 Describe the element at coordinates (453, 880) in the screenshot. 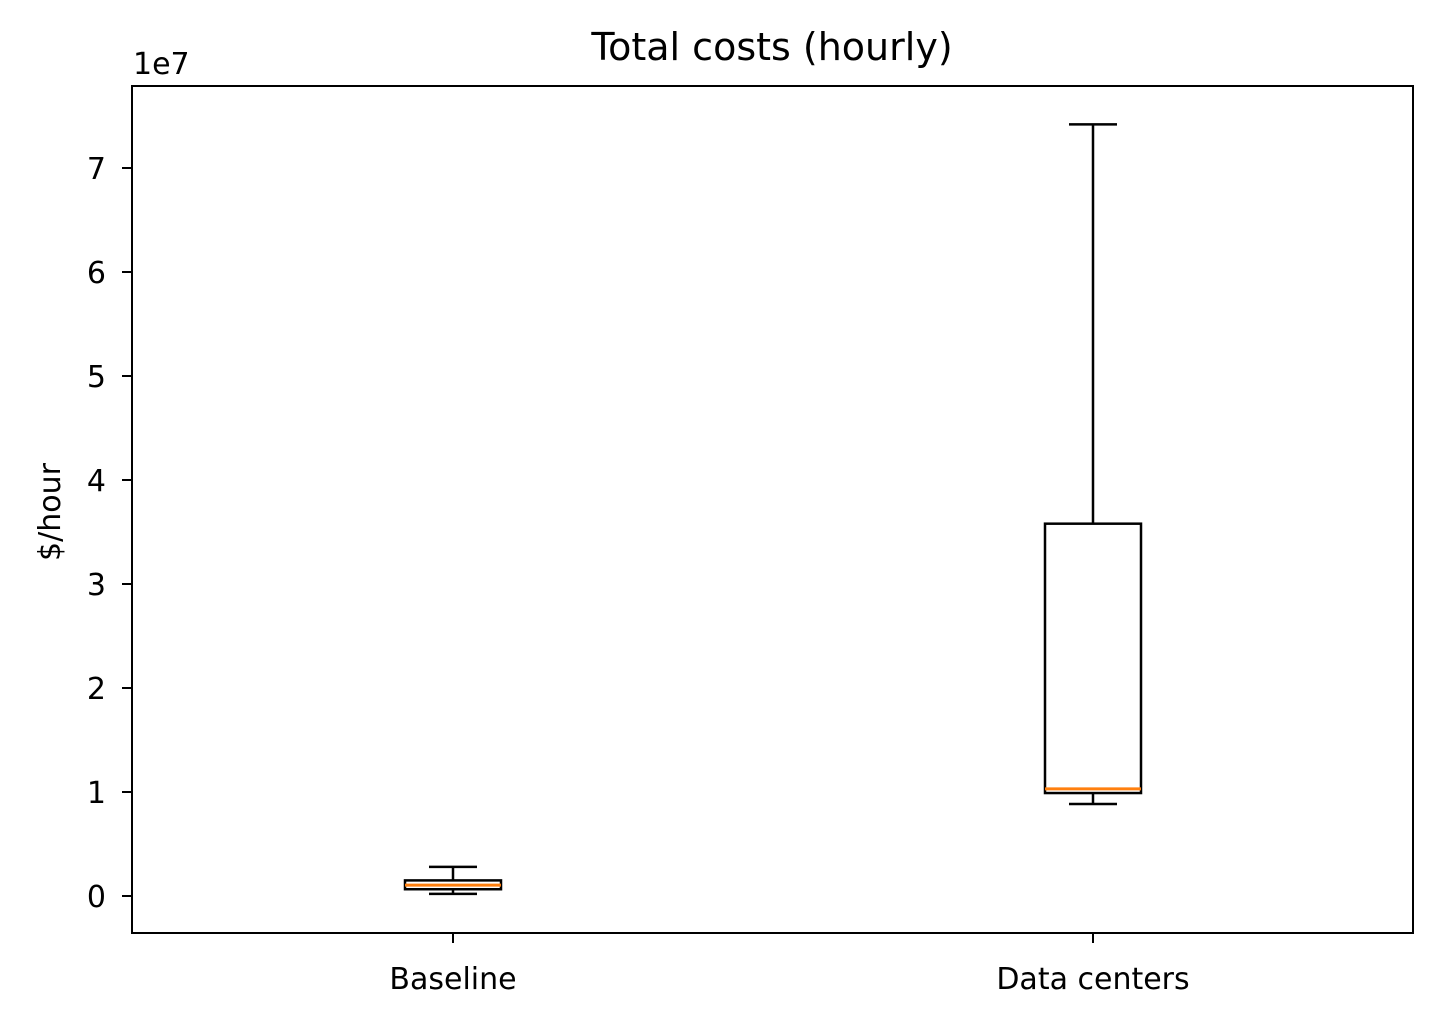

I see `box-baseline` at that location.